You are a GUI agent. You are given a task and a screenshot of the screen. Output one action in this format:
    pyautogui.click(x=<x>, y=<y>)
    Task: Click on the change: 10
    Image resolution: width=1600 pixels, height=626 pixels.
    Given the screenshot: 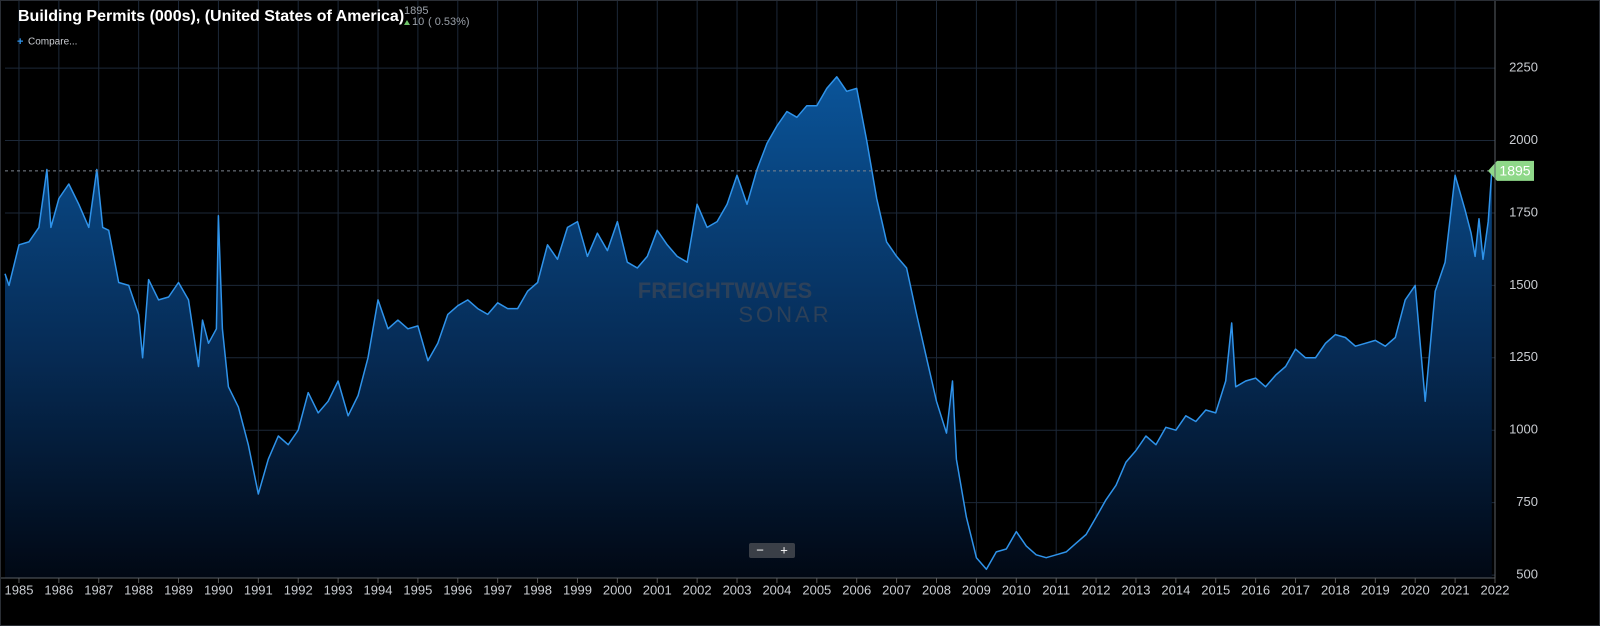 What is the action you would take?
    pyautogui.click(x=418, y=22)
    